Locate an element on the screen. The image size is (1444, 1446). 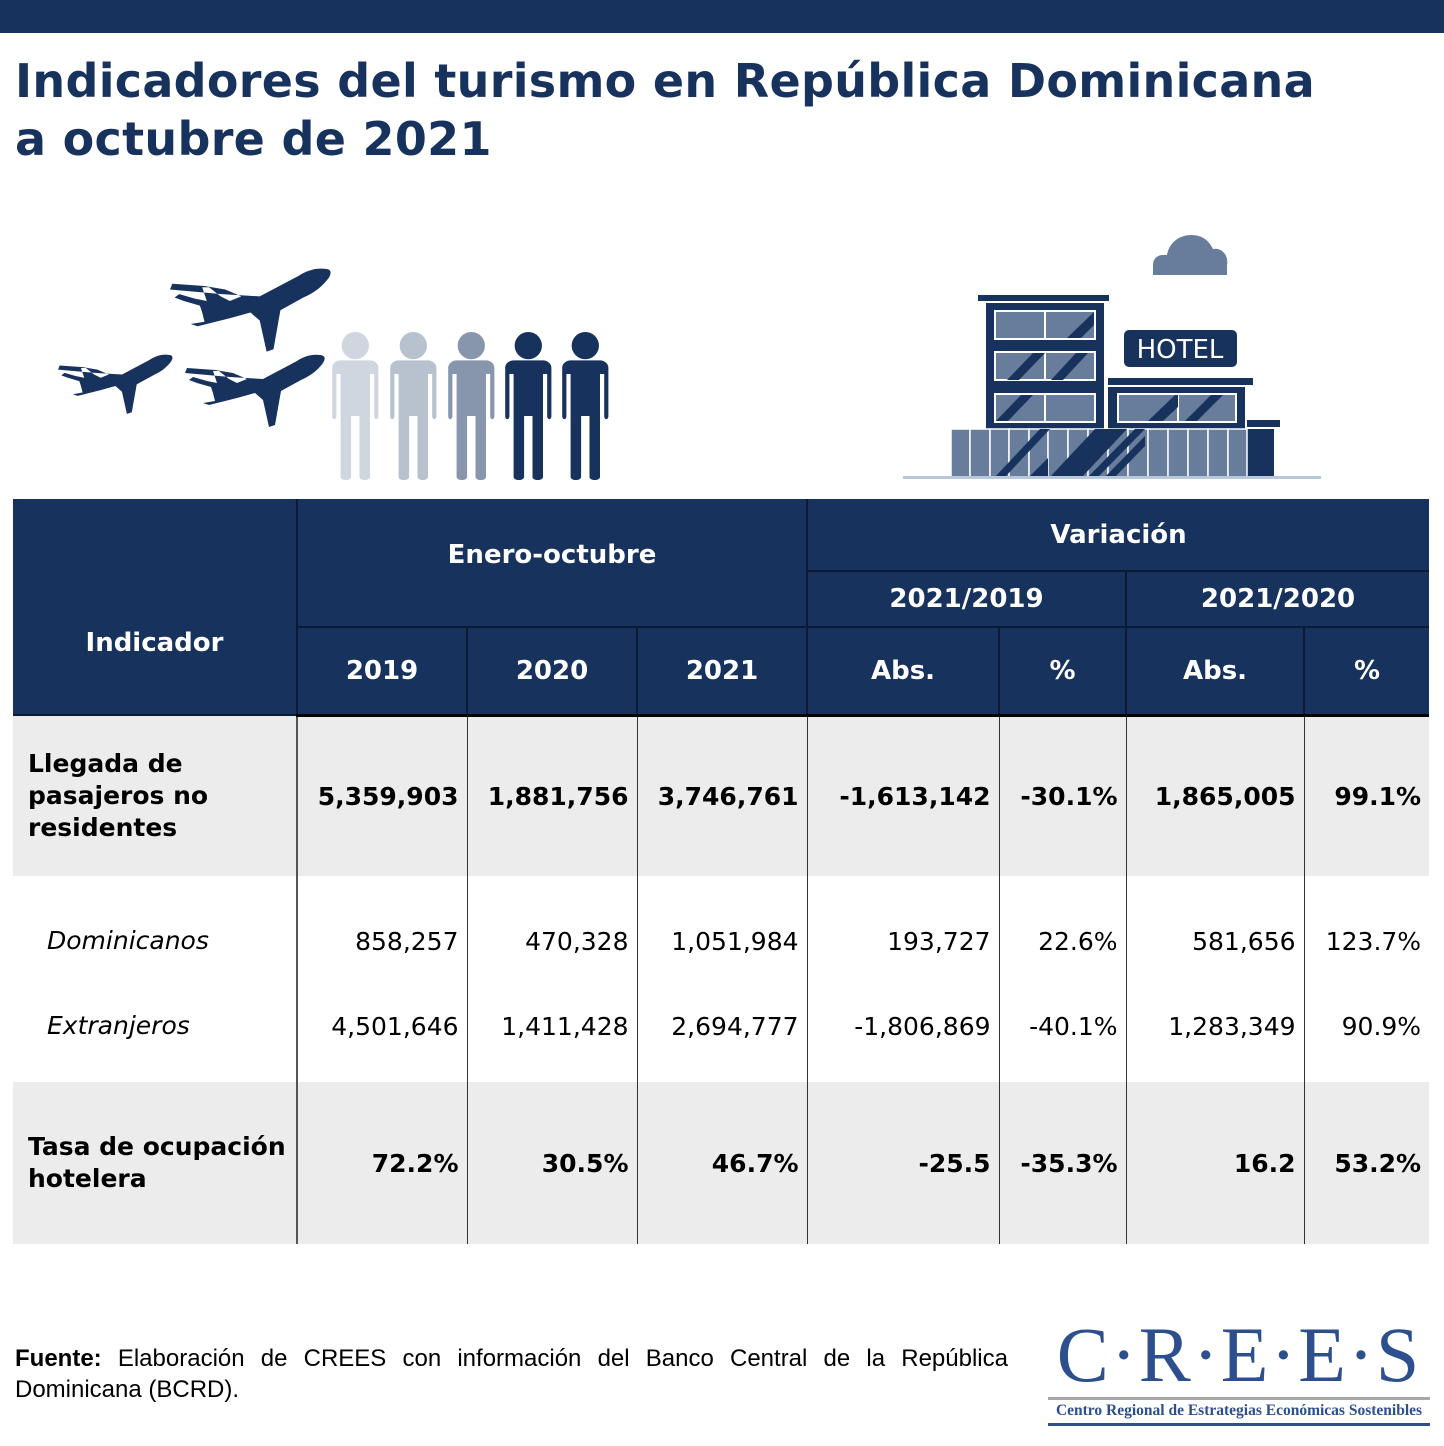
header-2020: 2020 is located at coordinates (552, 671).